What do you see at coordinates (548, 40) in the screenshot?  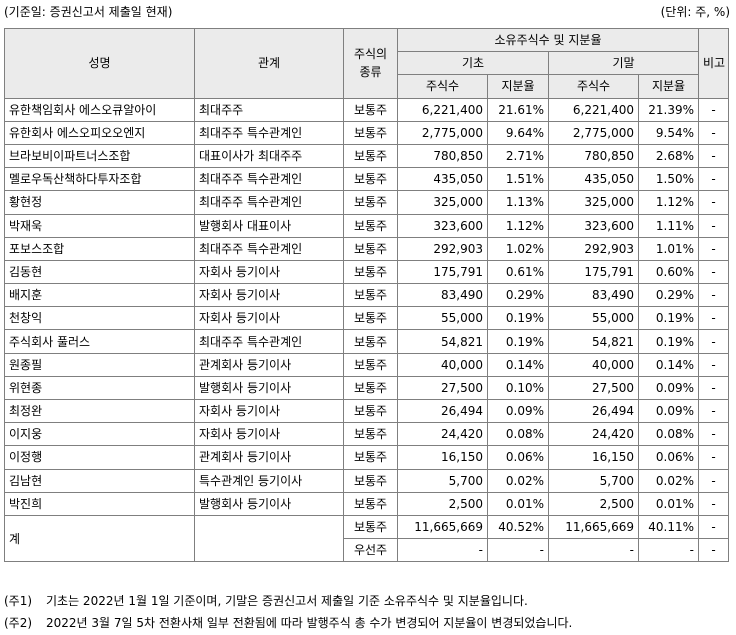 I see `header-holdings-group: 소유주식수 및 지분율` at bounding box center [548, 40].